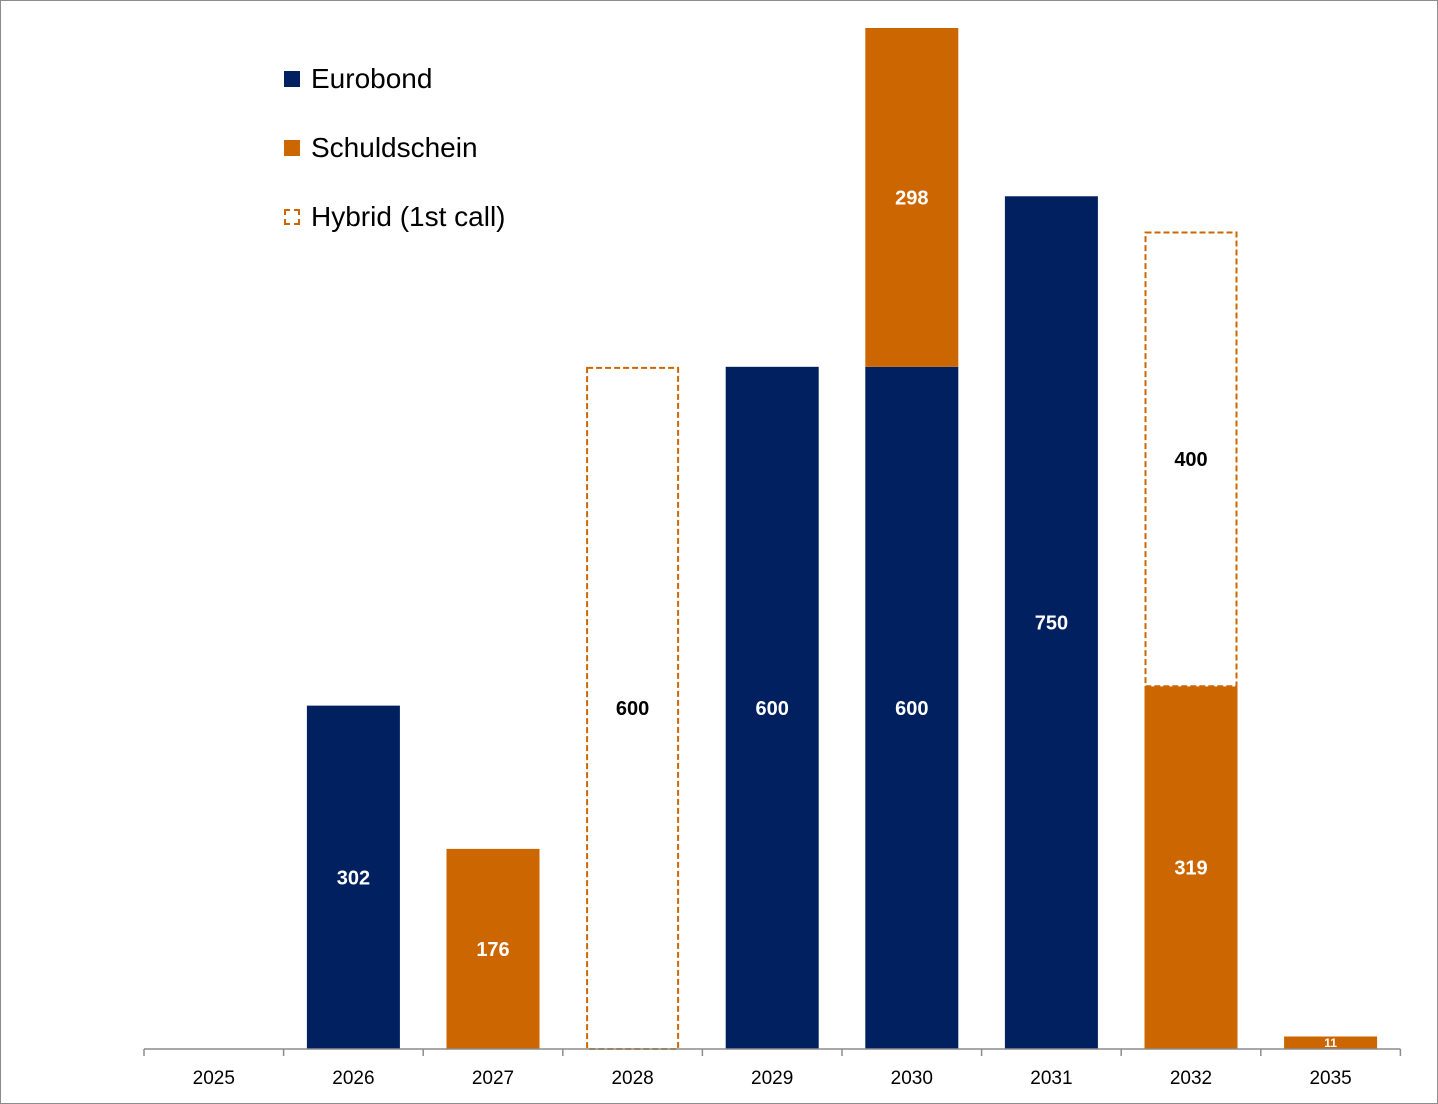  What do you see at coordinates (772, 1078) in the screenshot?
I see `x-tick-label: 2029` at bounding box center [772, 1078].